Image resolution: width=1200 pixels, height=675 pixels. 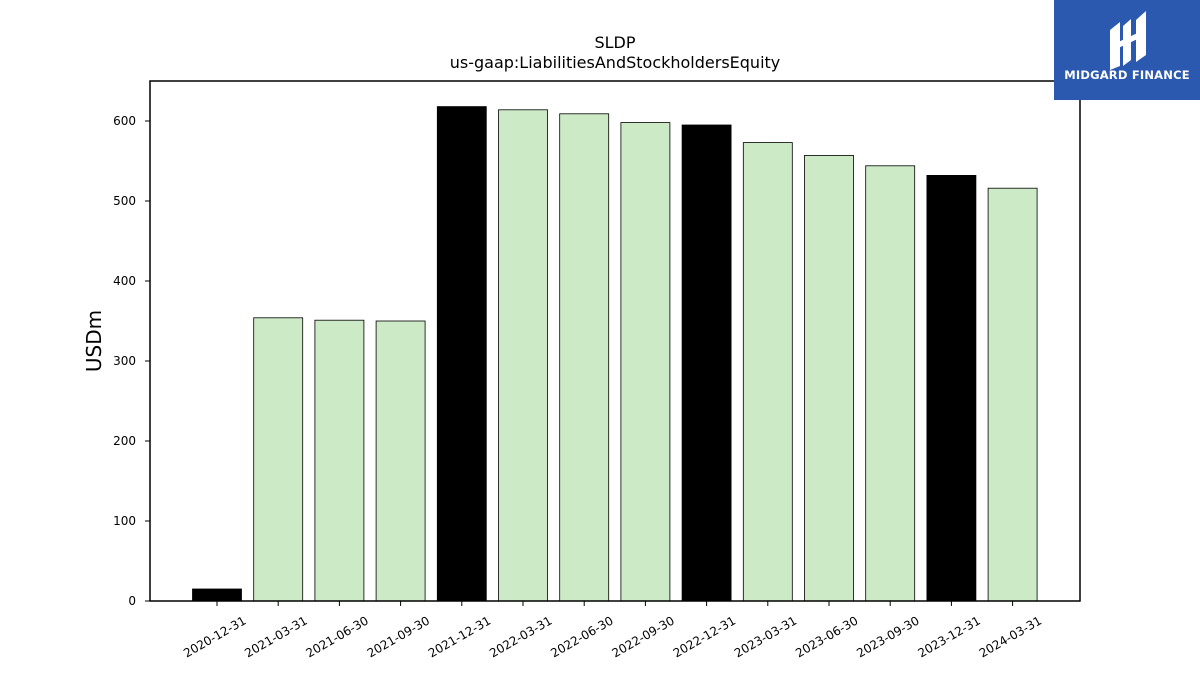 I want to click on midgard-finance-logo: MIDGARD FINANCE, so click(x=1127, y=50).